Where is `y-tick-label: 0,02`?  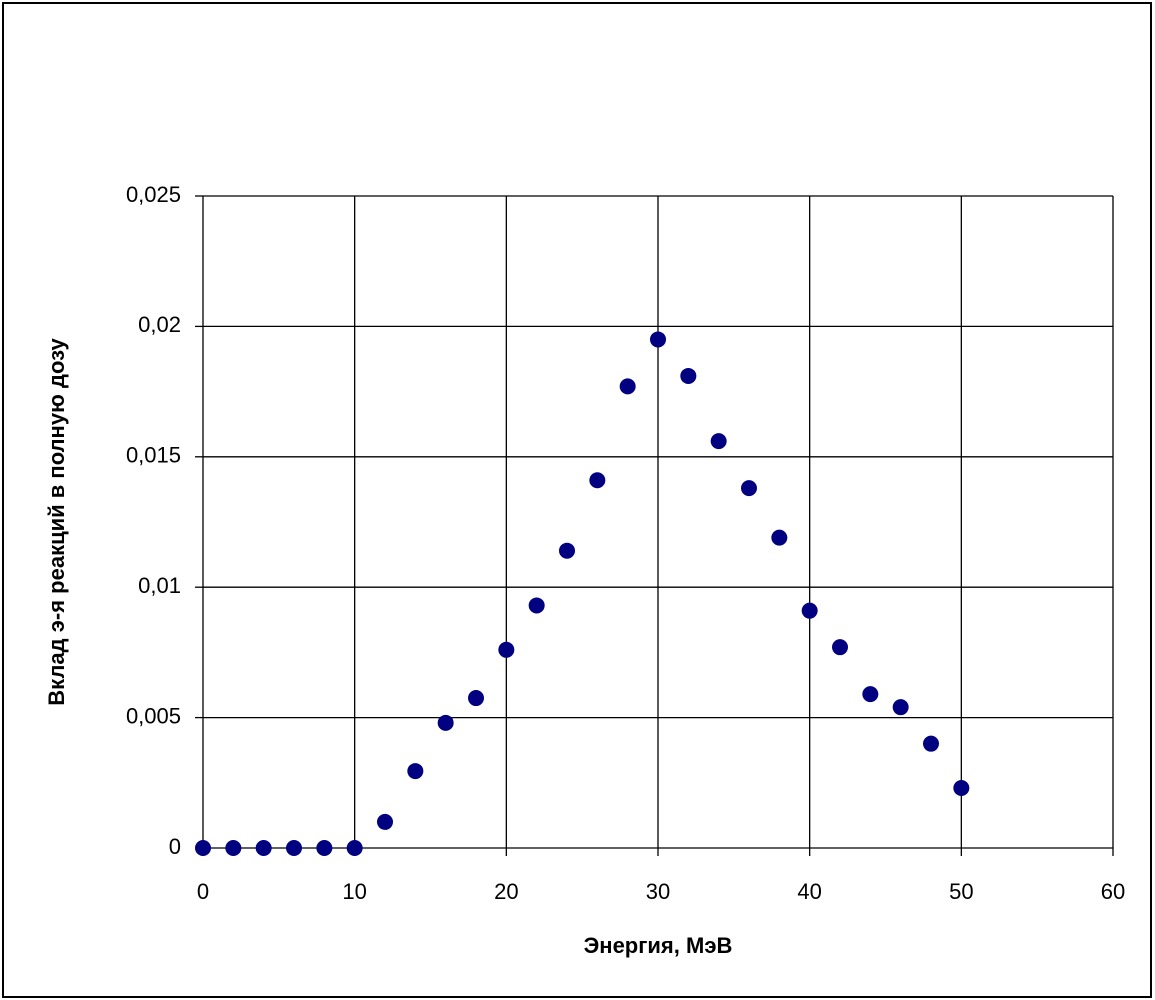 y-tick-label: 0,02 is located at coordinates (159, 324).